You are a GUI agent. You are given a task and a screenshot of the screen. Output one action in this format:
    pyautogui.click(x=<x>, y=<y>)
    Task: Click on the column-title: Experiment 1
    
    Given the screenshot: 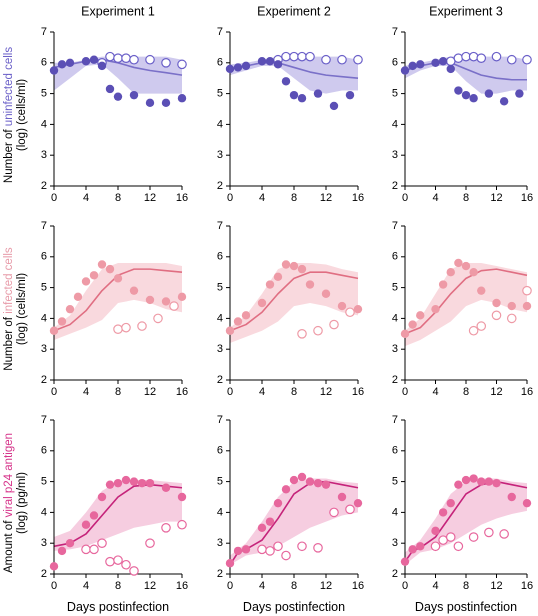 What is the action you would take?
    pyautogui.click(x=118, y=11)
    